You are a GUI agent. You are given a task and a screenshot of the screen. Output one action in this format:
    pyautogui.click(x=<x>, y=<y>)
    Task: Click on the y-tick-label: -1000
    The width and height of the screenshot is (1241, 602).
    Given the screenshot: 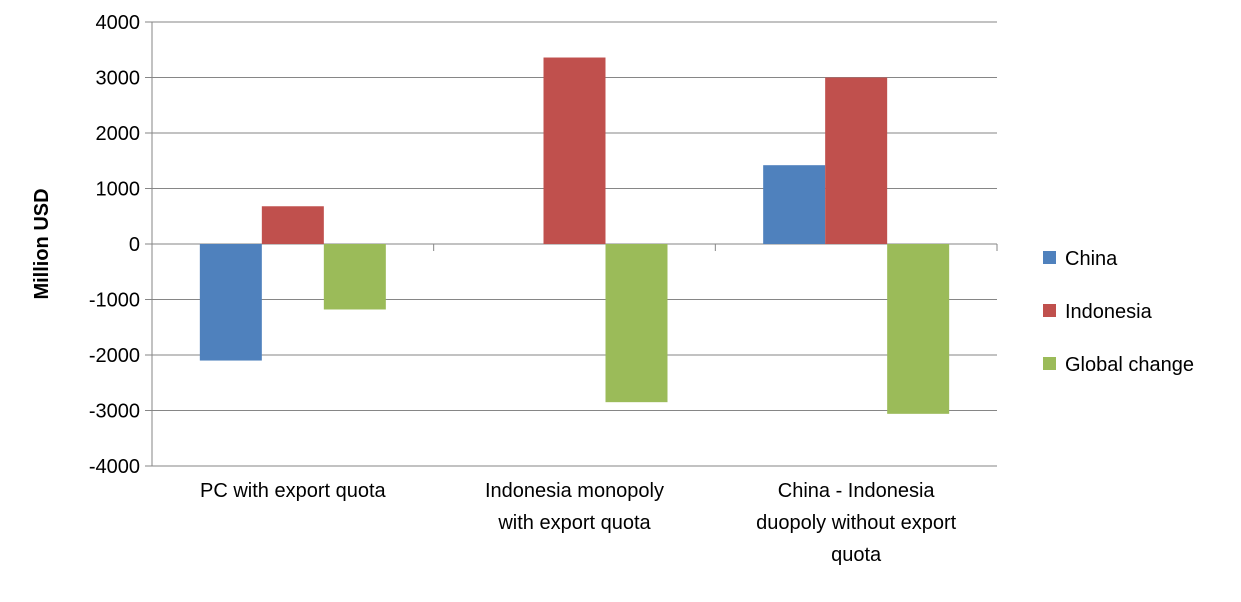 What is the action you would take?
    pyautogui.click(x=114, y=301)
    